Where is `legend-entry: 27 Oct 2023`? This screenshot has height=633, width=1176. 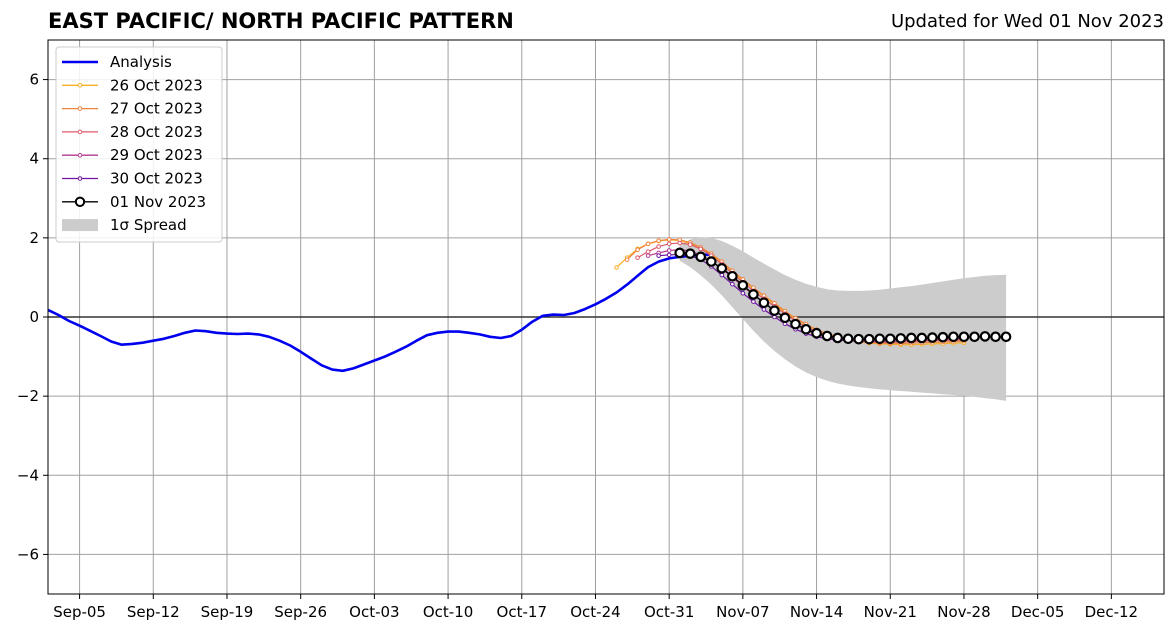 legend-entry: 27 Oct 2023 is located at coordinates (132, 109).